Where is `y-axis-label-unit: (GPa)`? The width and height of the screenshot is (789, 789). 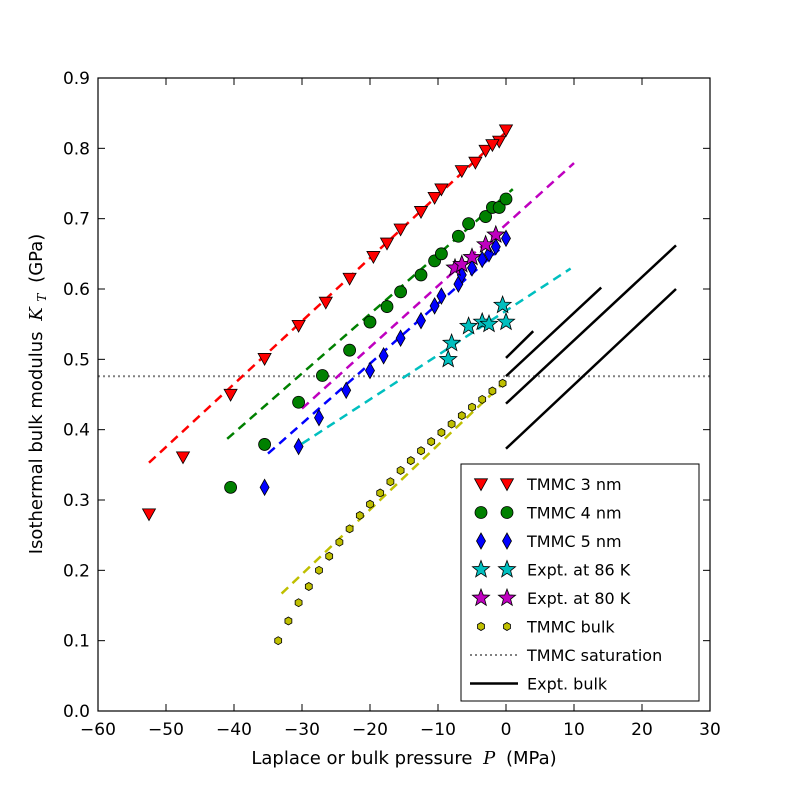 y-axis-label-unit: (GPa) is located at coordinates (36, 258).